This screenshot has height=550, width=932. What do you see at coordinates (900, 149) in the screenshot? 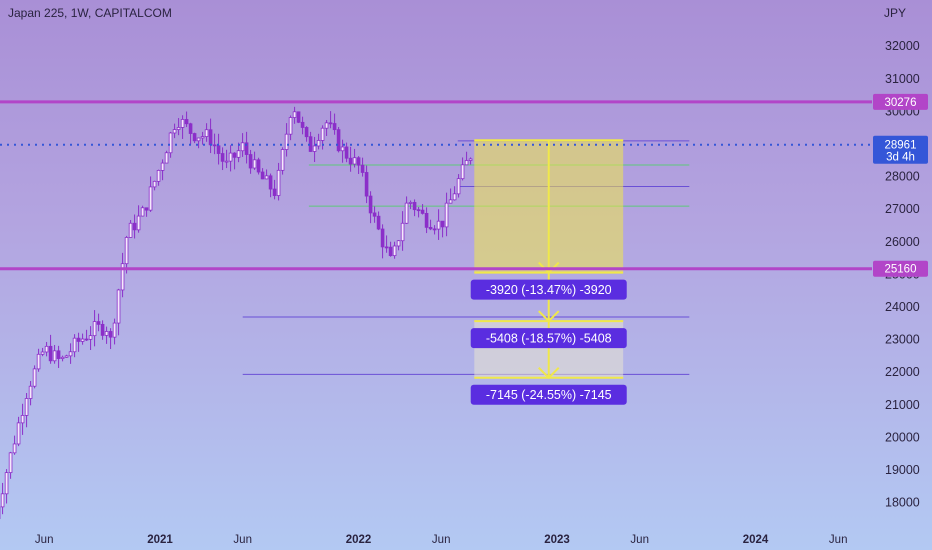
I see `current-price-badge` at bounding box center [900, 149].